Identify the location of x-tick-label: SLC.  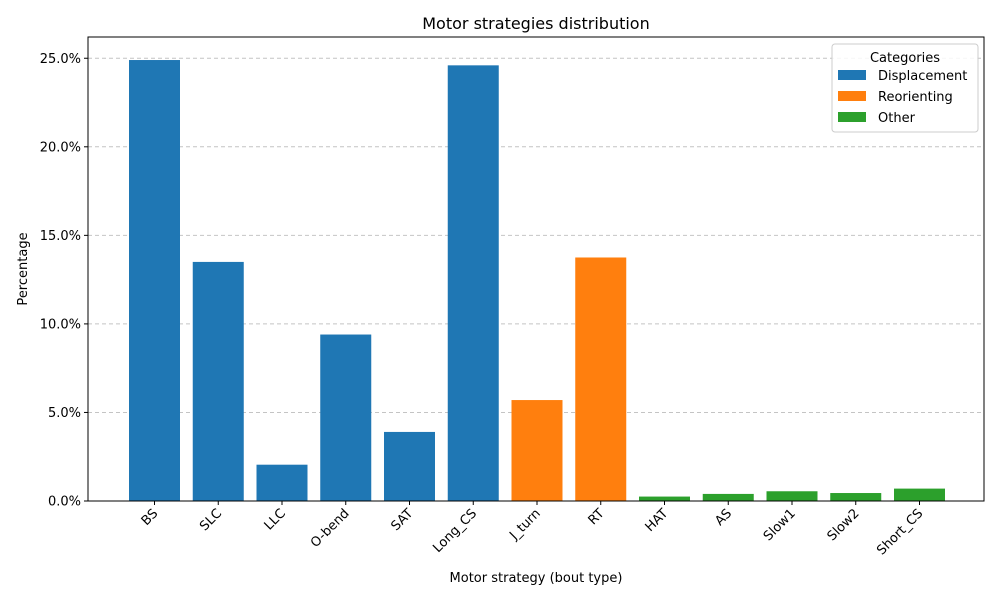
(211, 520).